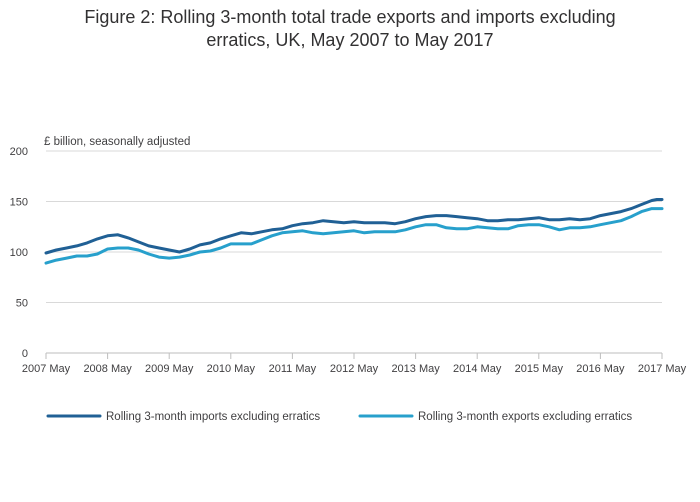  I want to click on y-tick-label: 150, so click(19, 203).